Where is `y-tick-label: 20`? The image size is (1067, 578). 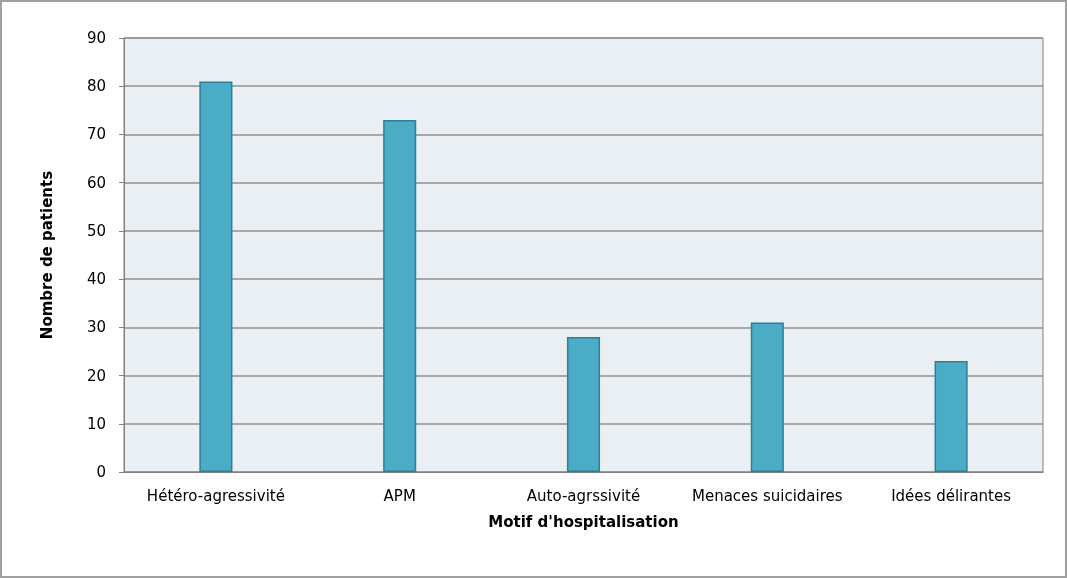 y-tick-label: 20 is located at coordinates (96, 375).